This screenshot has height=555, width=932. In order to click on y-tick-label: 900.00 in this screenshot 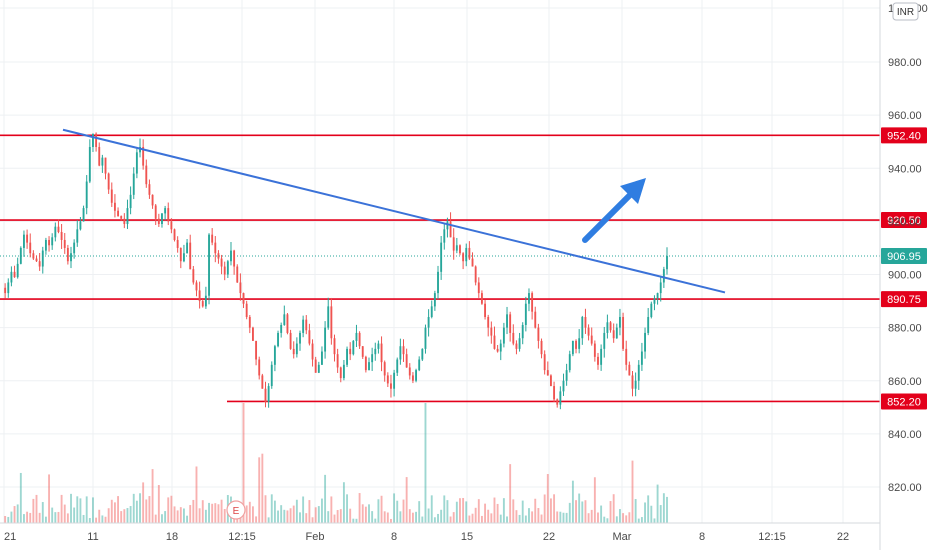, I will do `click(905, 276)`.